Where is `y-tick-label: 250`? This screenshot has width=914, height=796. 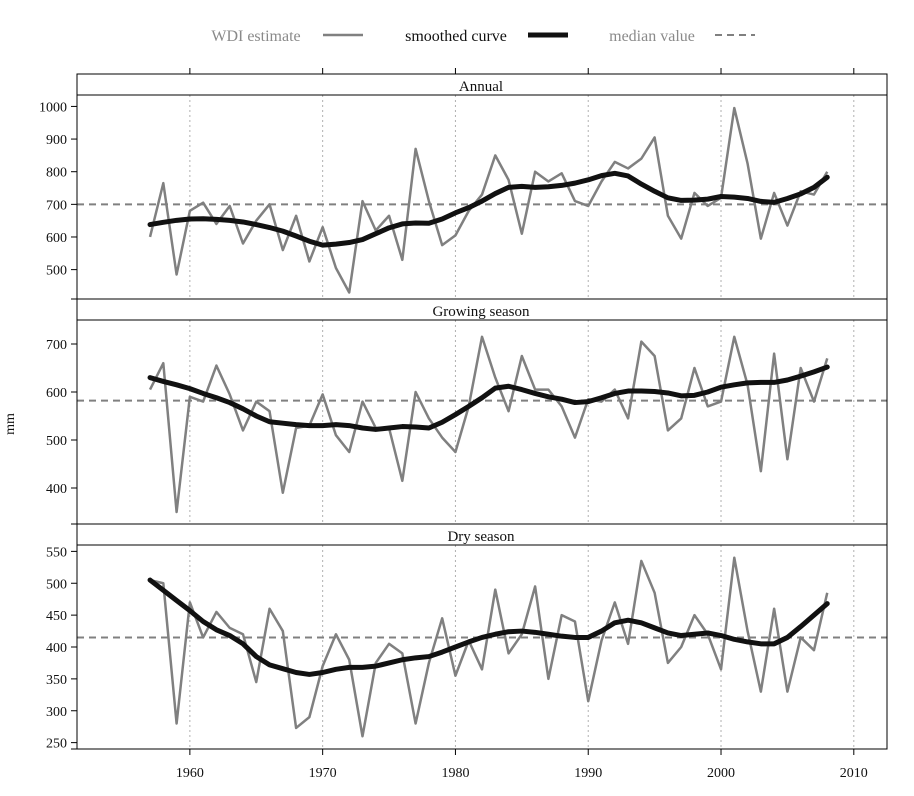 y-tick-label: 250 is located at coordinates (56, 744).